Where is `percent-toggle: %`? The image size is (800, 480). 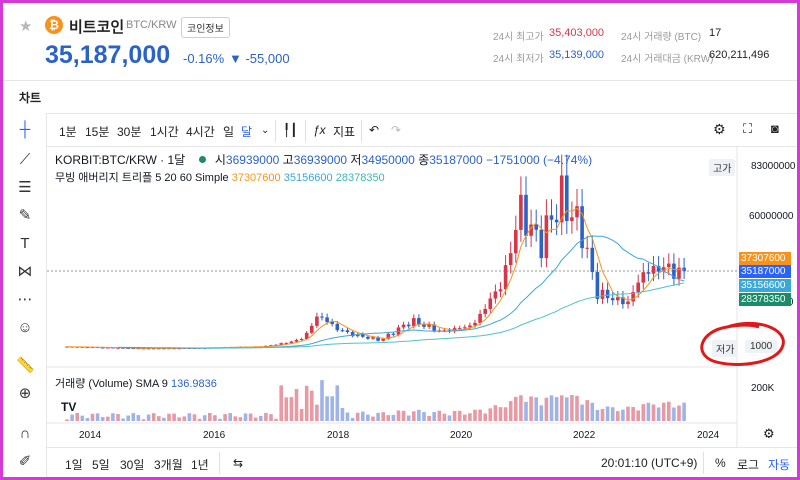 percent-toggle: % is located at coordinates (720, 463).